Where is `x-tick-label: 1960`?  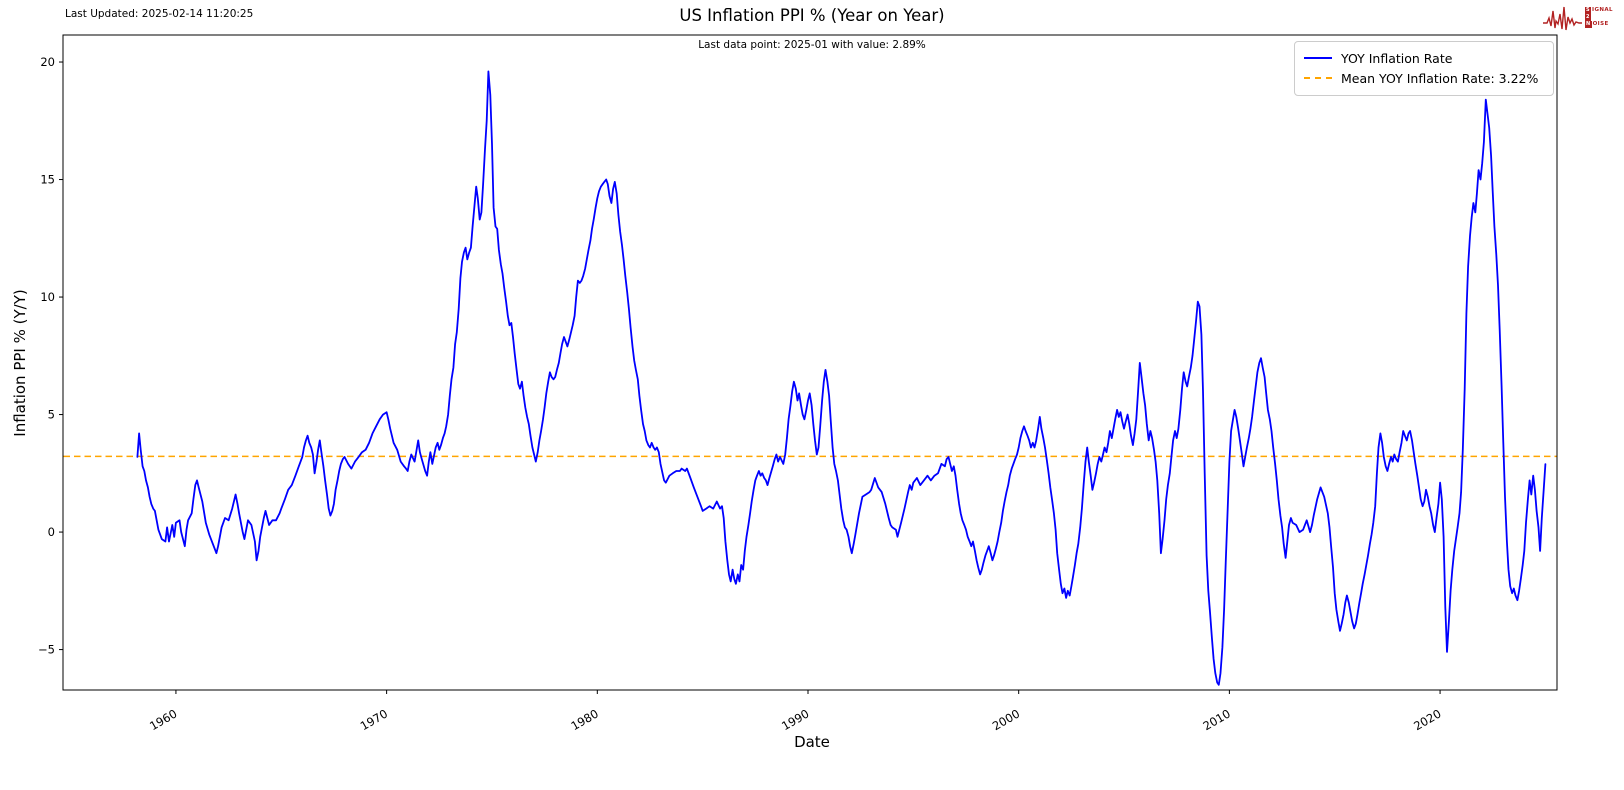 x-tick-label: 1960 is located at coordinates (163, 719).